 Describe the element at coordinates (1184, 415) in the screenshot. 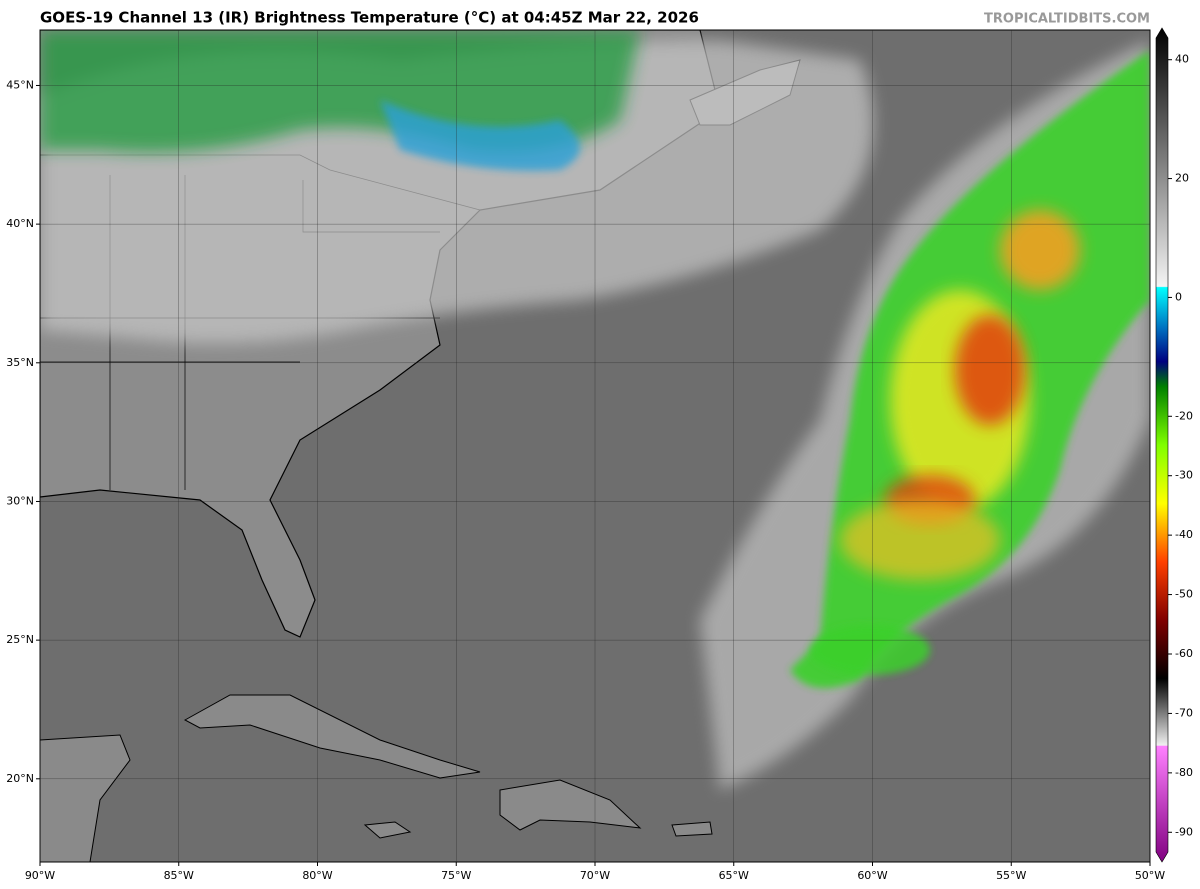

I see `colorbar-label: -20` at that location.